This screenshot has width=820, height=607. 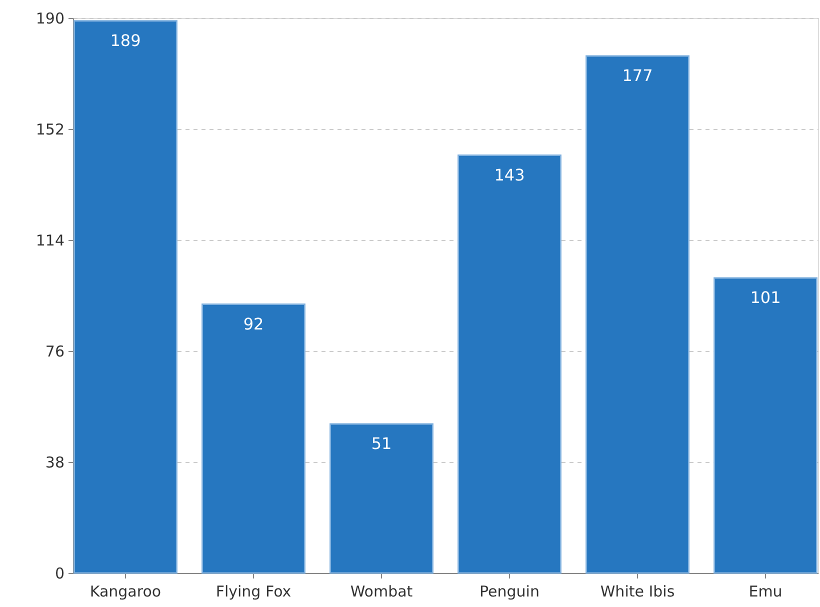 I want to click on x-tick-label: Kangaroo, so click(x=126, y=591).